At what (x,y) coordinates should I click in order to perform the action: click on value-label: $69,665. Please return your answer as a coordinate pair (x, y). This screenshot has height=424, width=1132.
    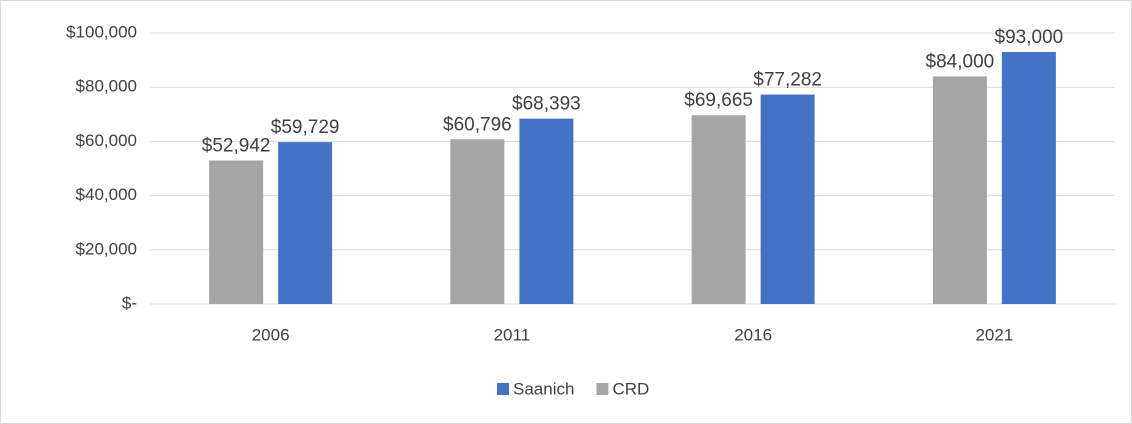
    Looking at the image, I should click on (718, 100).